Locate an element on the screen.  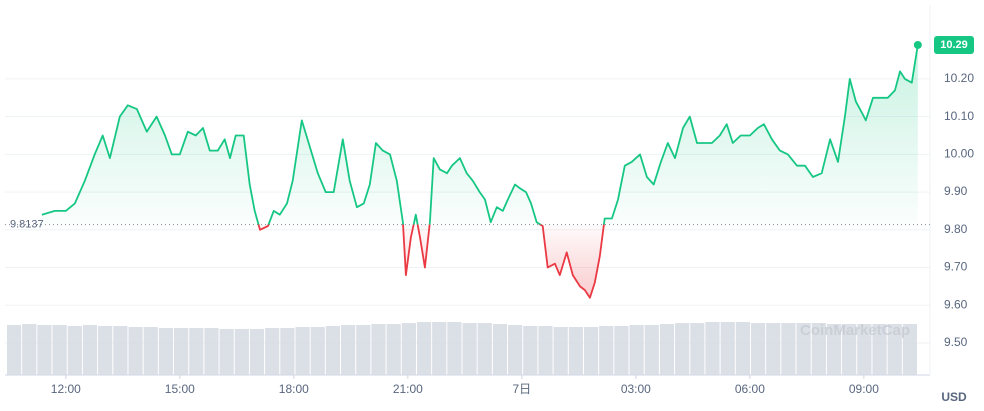
y-tick-label: 9.70 is located at coordinates (956, 267).